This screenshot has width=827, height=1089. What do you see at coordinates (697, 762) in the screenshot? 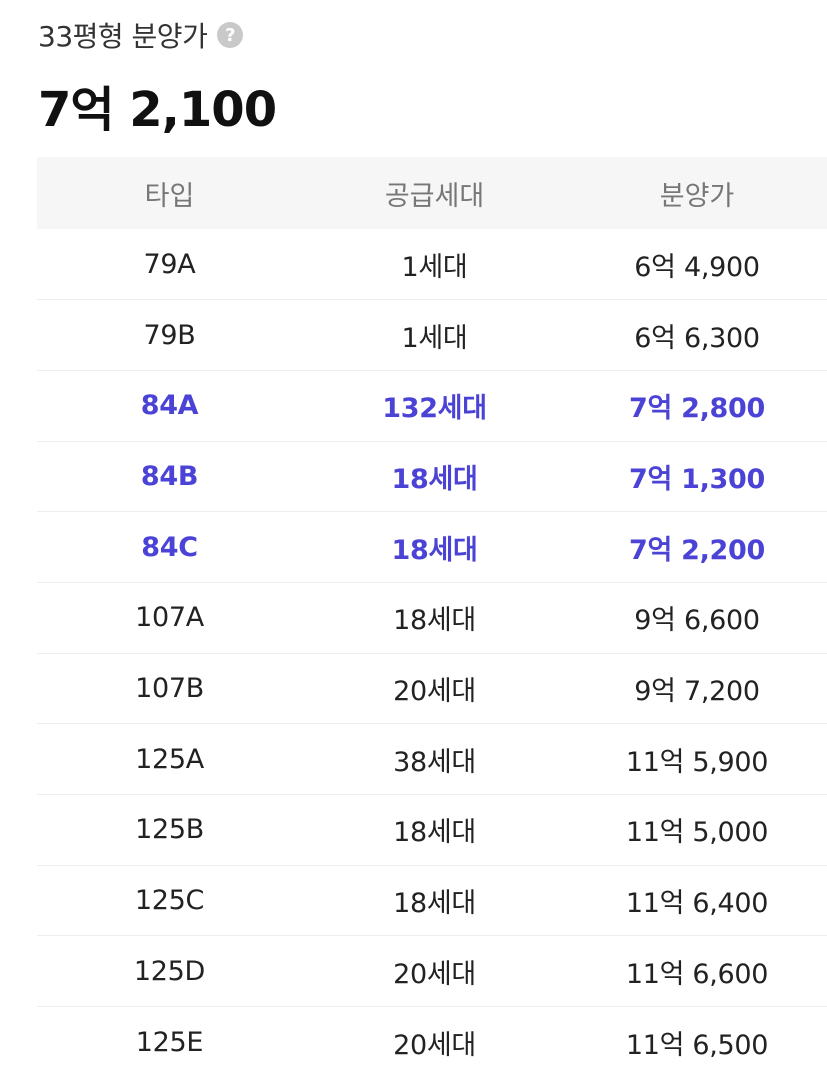
I see `cell-price: 11억 5,900` at bounding box center [697, 762].